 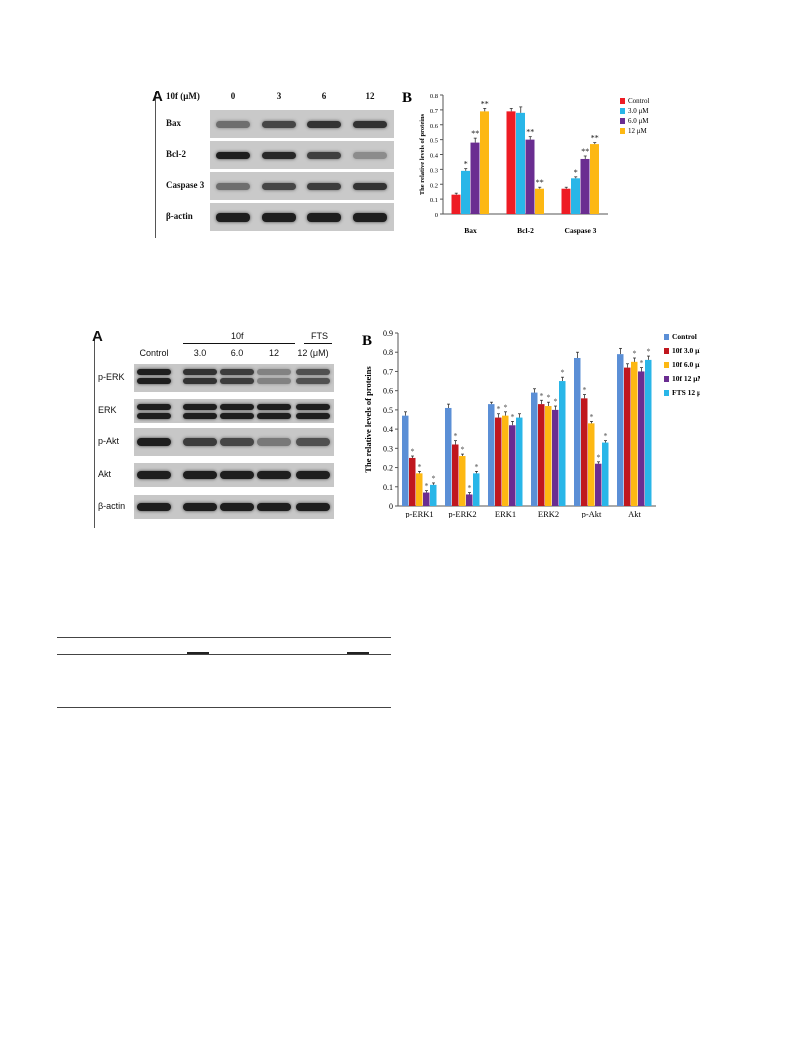 What do you see at coordinates (370, 96) in the screenshot?
I see `dose-label: 12` at bounding box center [370, 96].